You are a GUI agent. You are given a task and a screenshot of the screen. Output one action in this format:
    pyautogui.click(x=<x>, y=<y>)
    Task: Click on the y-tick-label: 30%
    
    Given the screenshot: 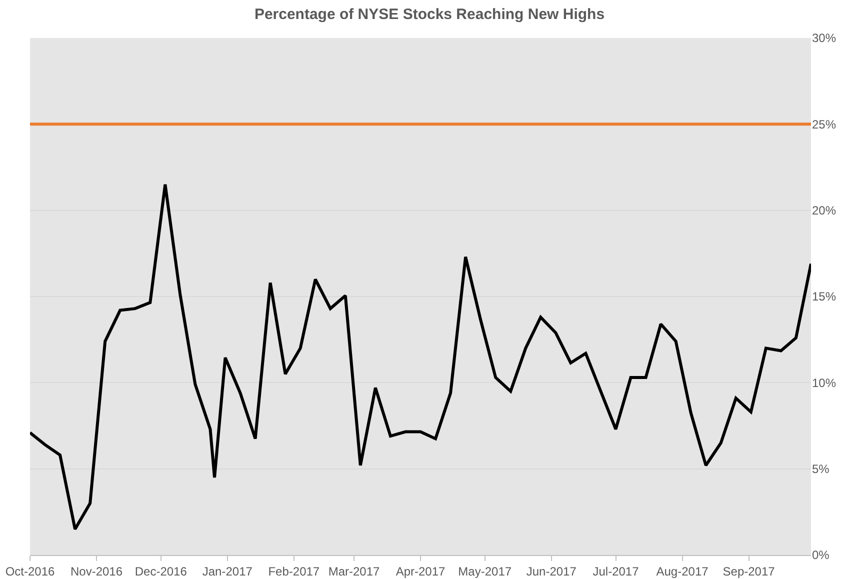 What is the action you would take?
    pyautogui.click(x=824, y=38)
    